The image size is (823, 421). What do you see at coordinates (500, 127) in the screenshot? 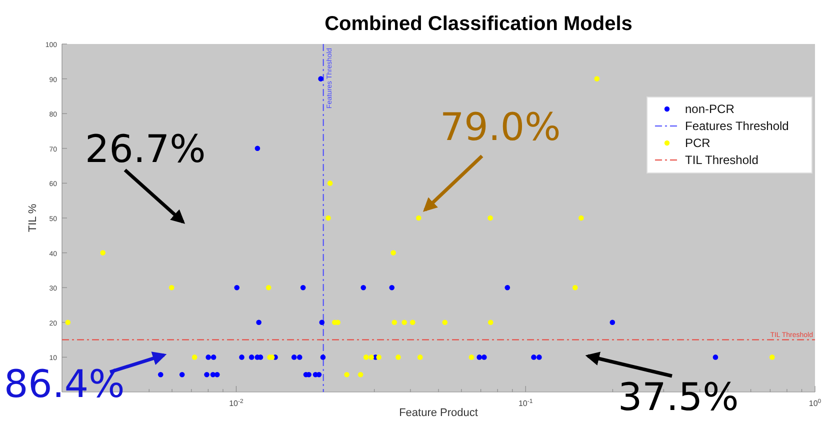
I see `annotation: 79.0%` at bounding box center [500, 127].